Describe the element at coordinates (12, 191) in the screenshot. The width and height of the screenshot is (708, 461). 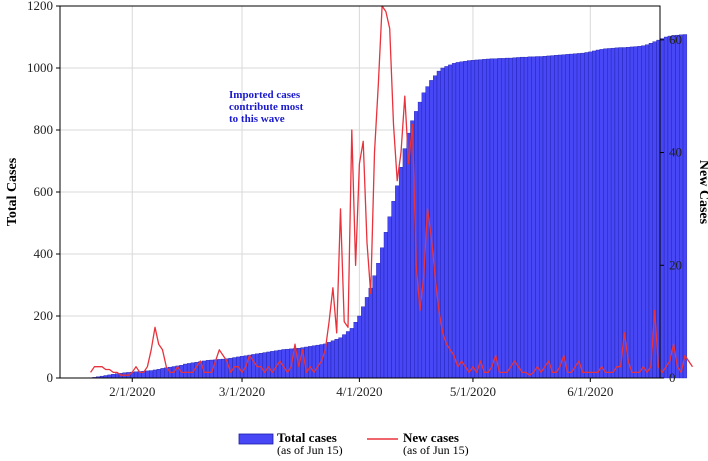
I see `y-left-axis-title: Total Cases` at that location.